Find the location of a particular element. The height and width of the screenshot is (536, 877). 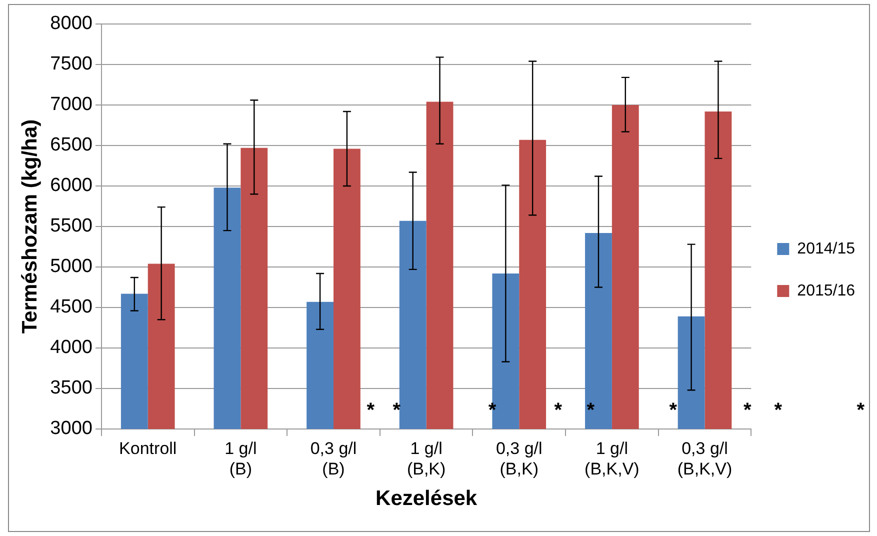

y-tick-label: 5000 is located at coordinates (71, 267).